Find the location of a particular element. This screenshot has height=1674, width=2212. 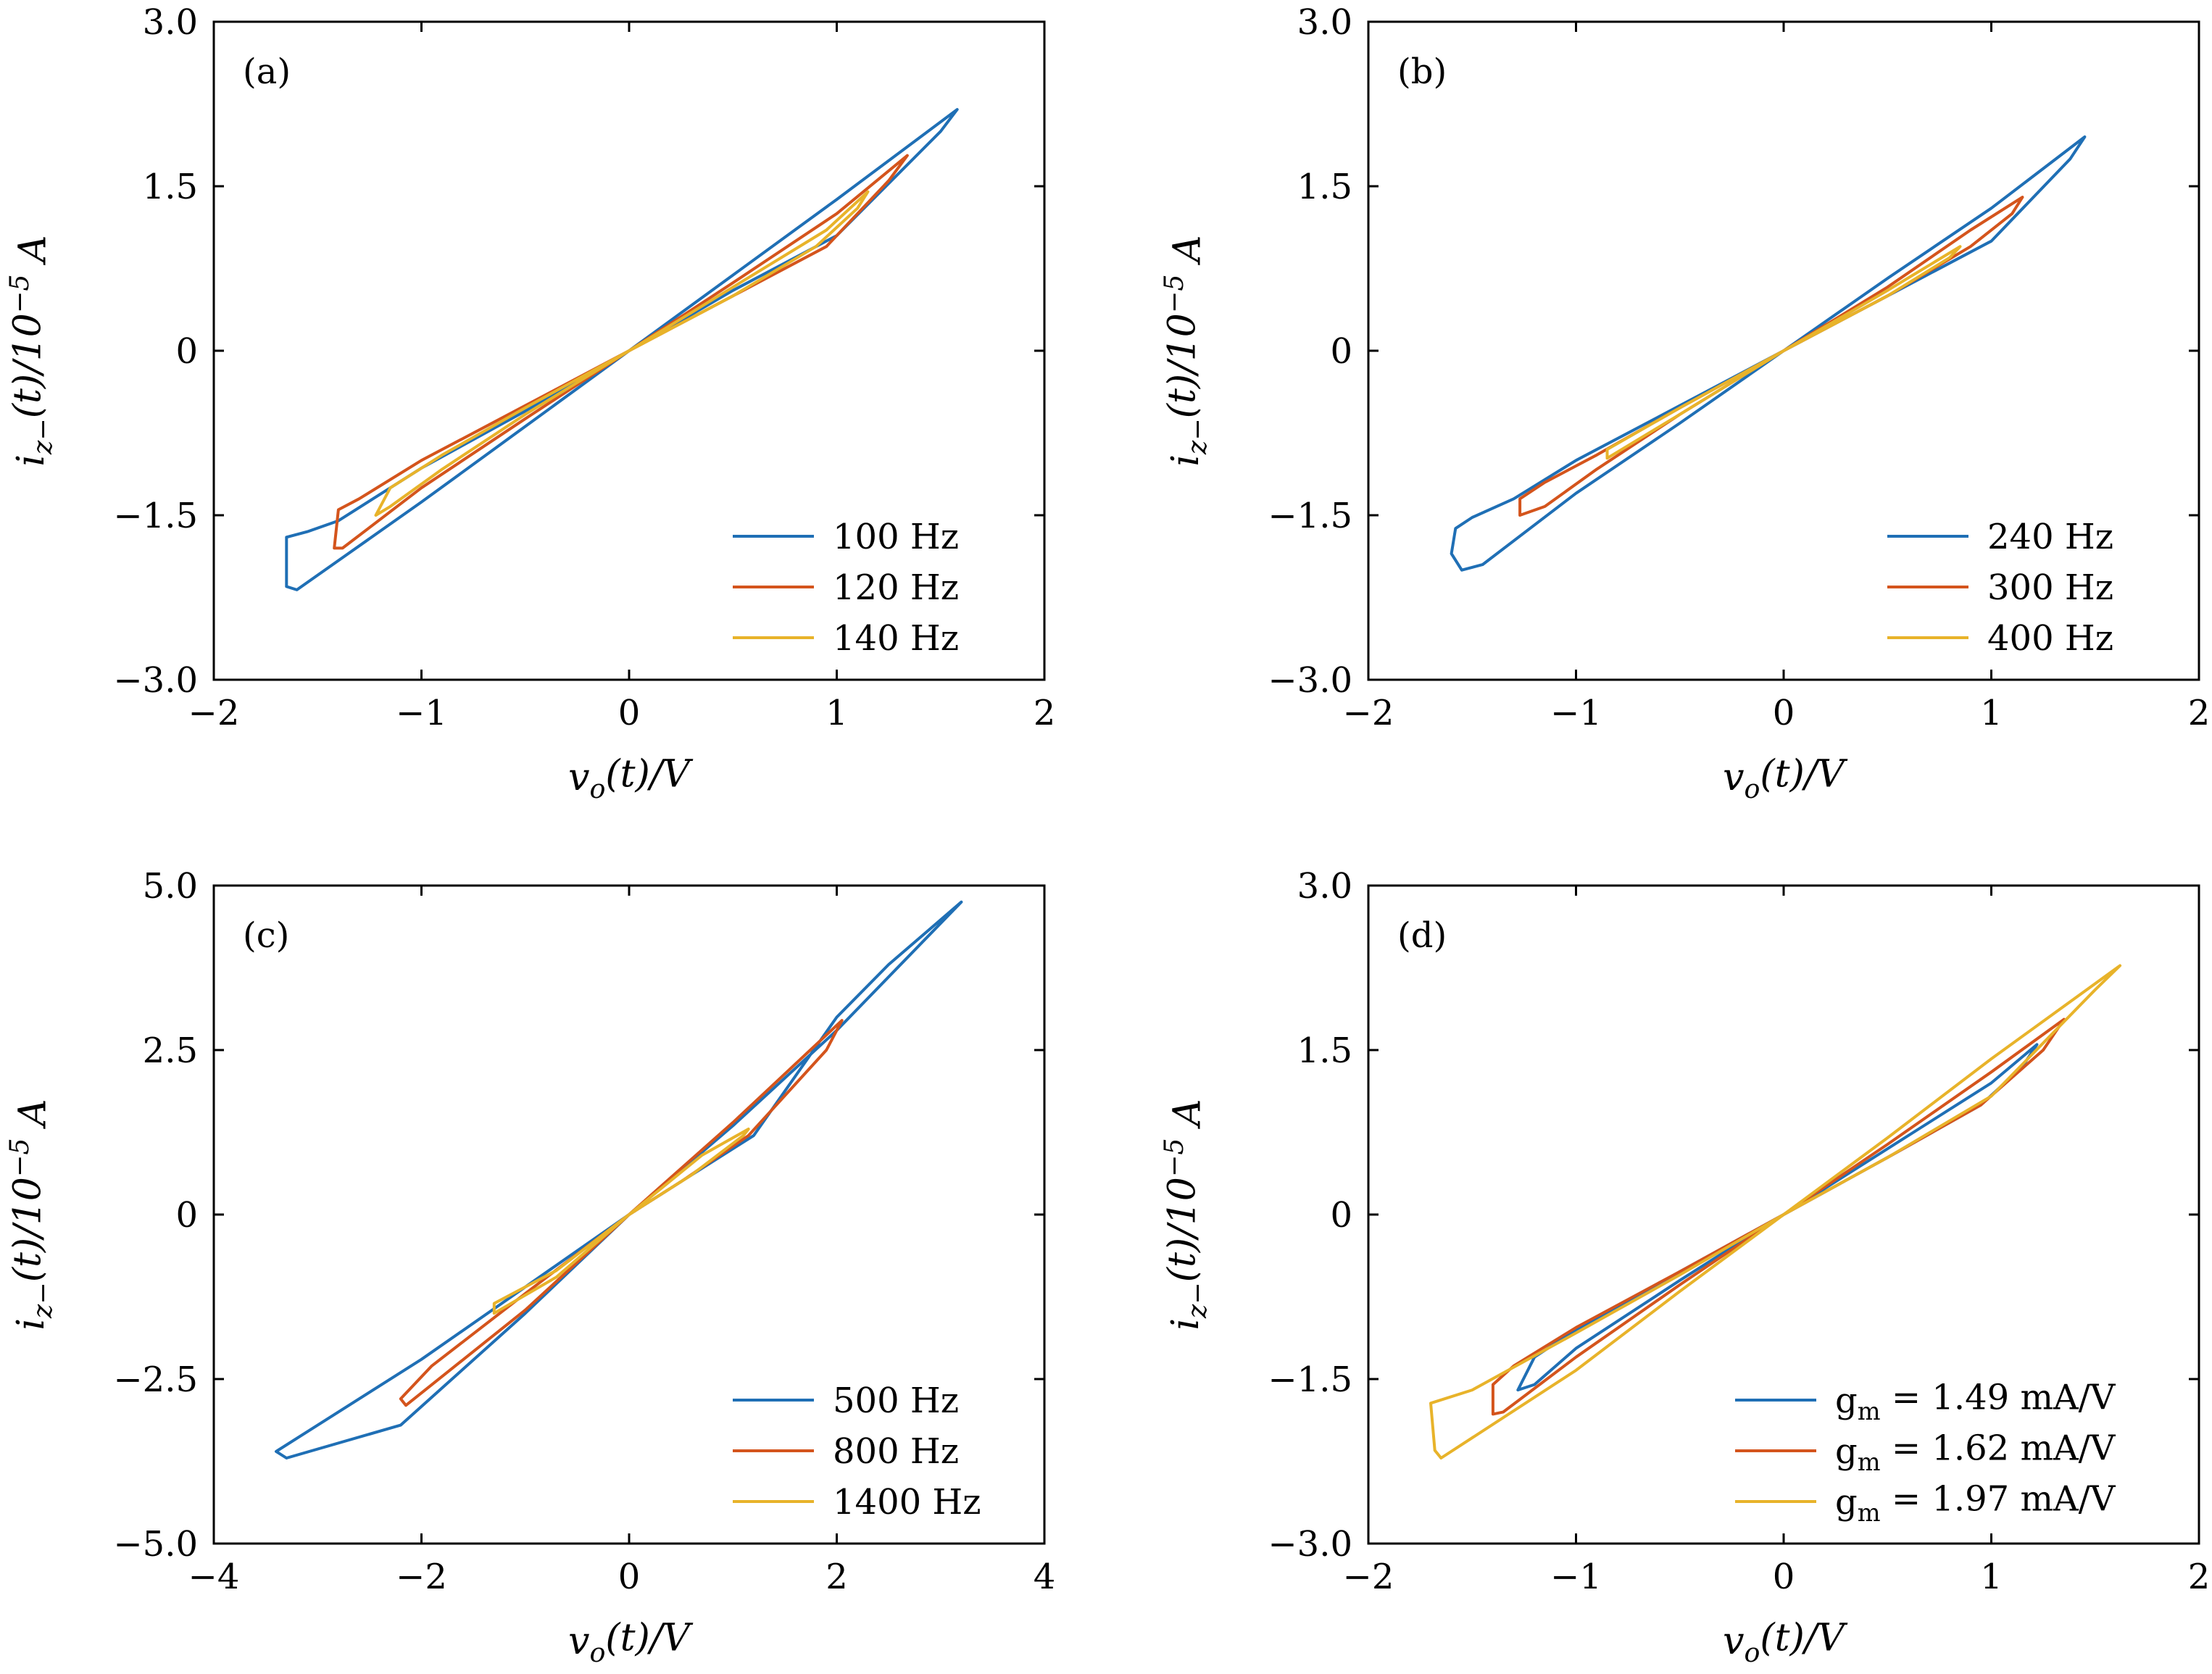

legend-label-3: 400 Hz is located at coordinates (2050, 638).